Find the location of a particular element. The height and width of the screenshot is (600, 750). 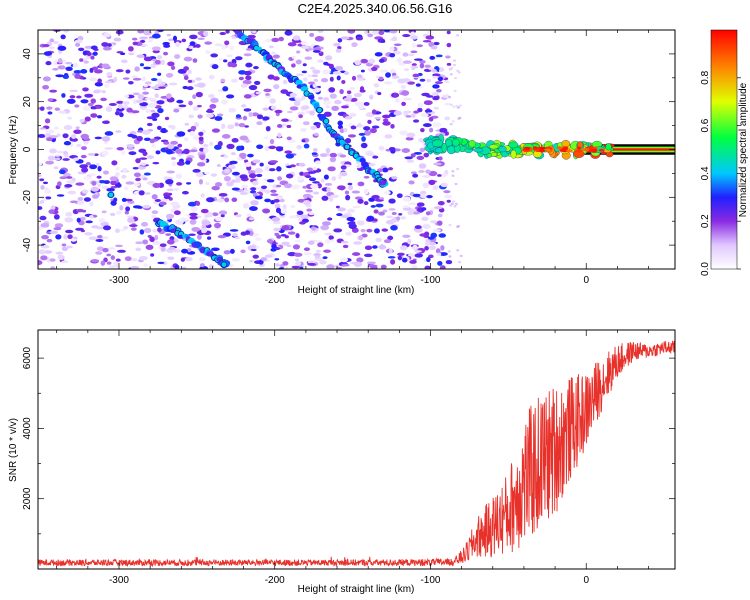

carrier-blob is located at coordinates (472, 143).